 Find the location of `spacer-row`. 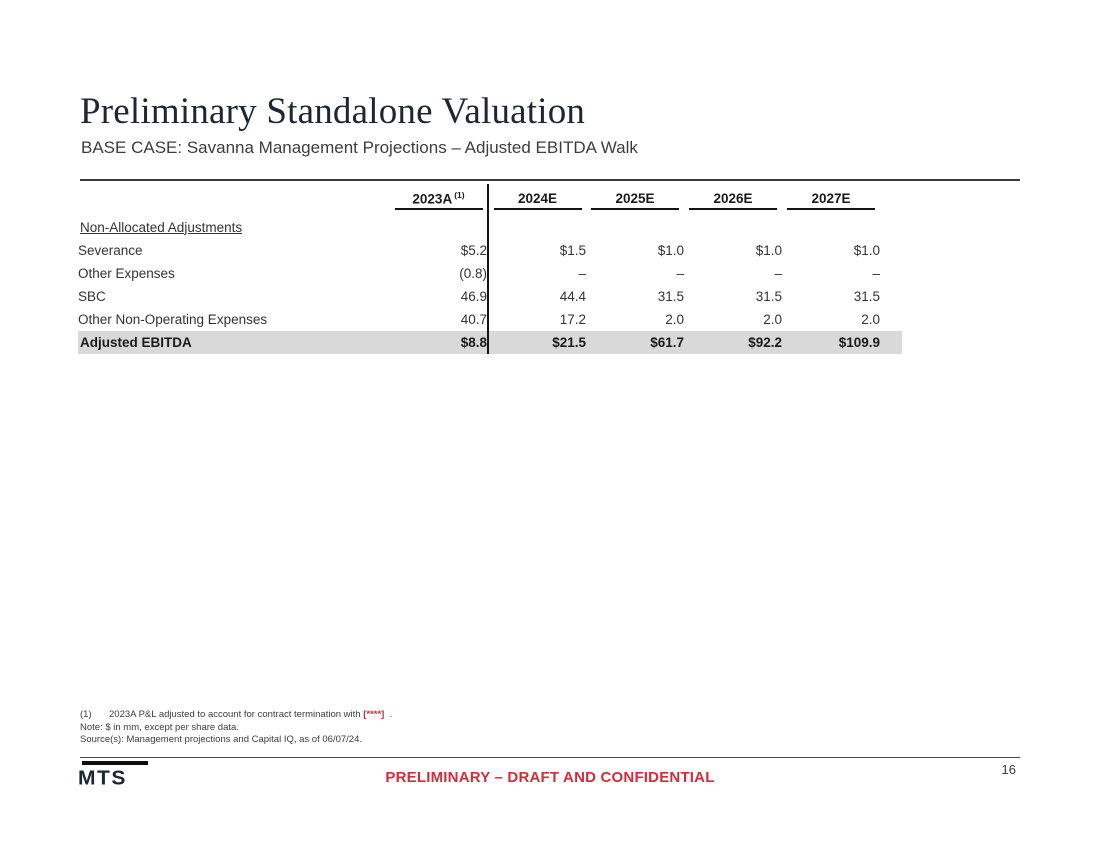

spacer-row is located at coordinates (490, 212).